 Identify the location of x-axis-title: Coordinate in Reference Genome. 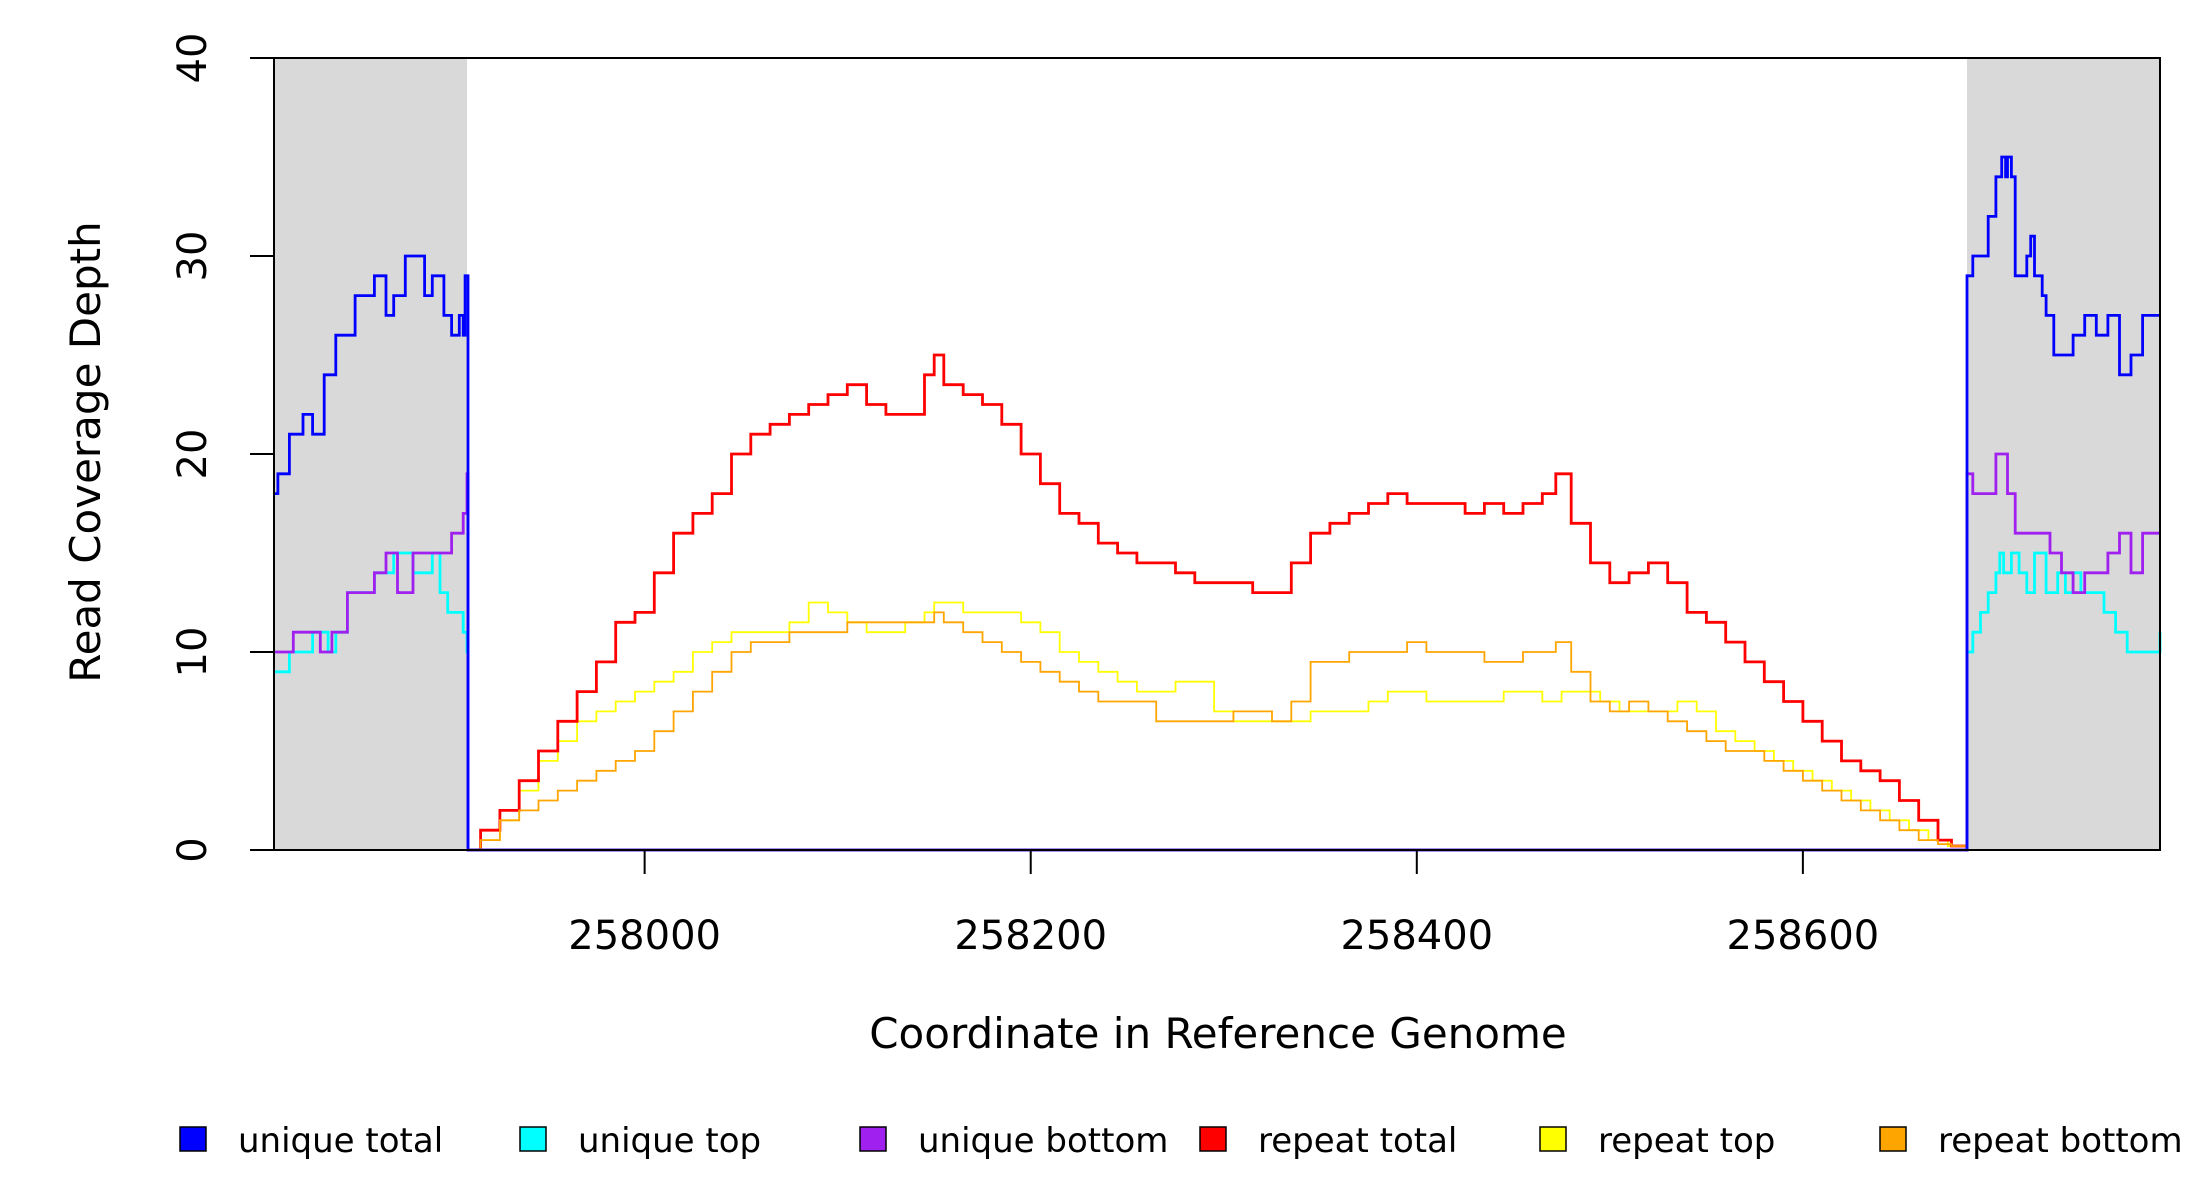
(1218, 1033).